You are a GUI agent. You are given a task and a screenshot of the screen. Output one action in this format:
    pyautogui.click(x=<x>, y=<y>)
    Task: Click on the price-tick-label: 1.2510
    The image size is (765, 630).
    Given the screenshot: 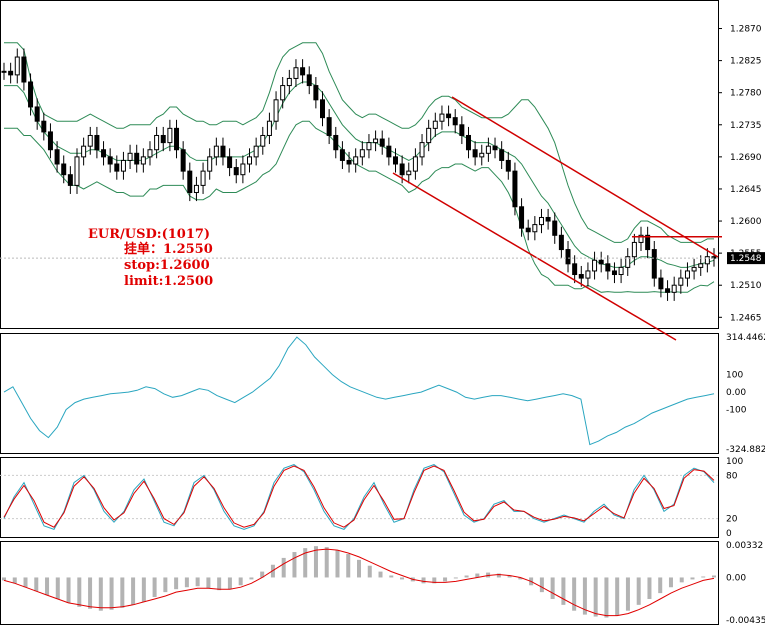 What is the action you would take?
    pyautogui.click(x=746, y=286)
    